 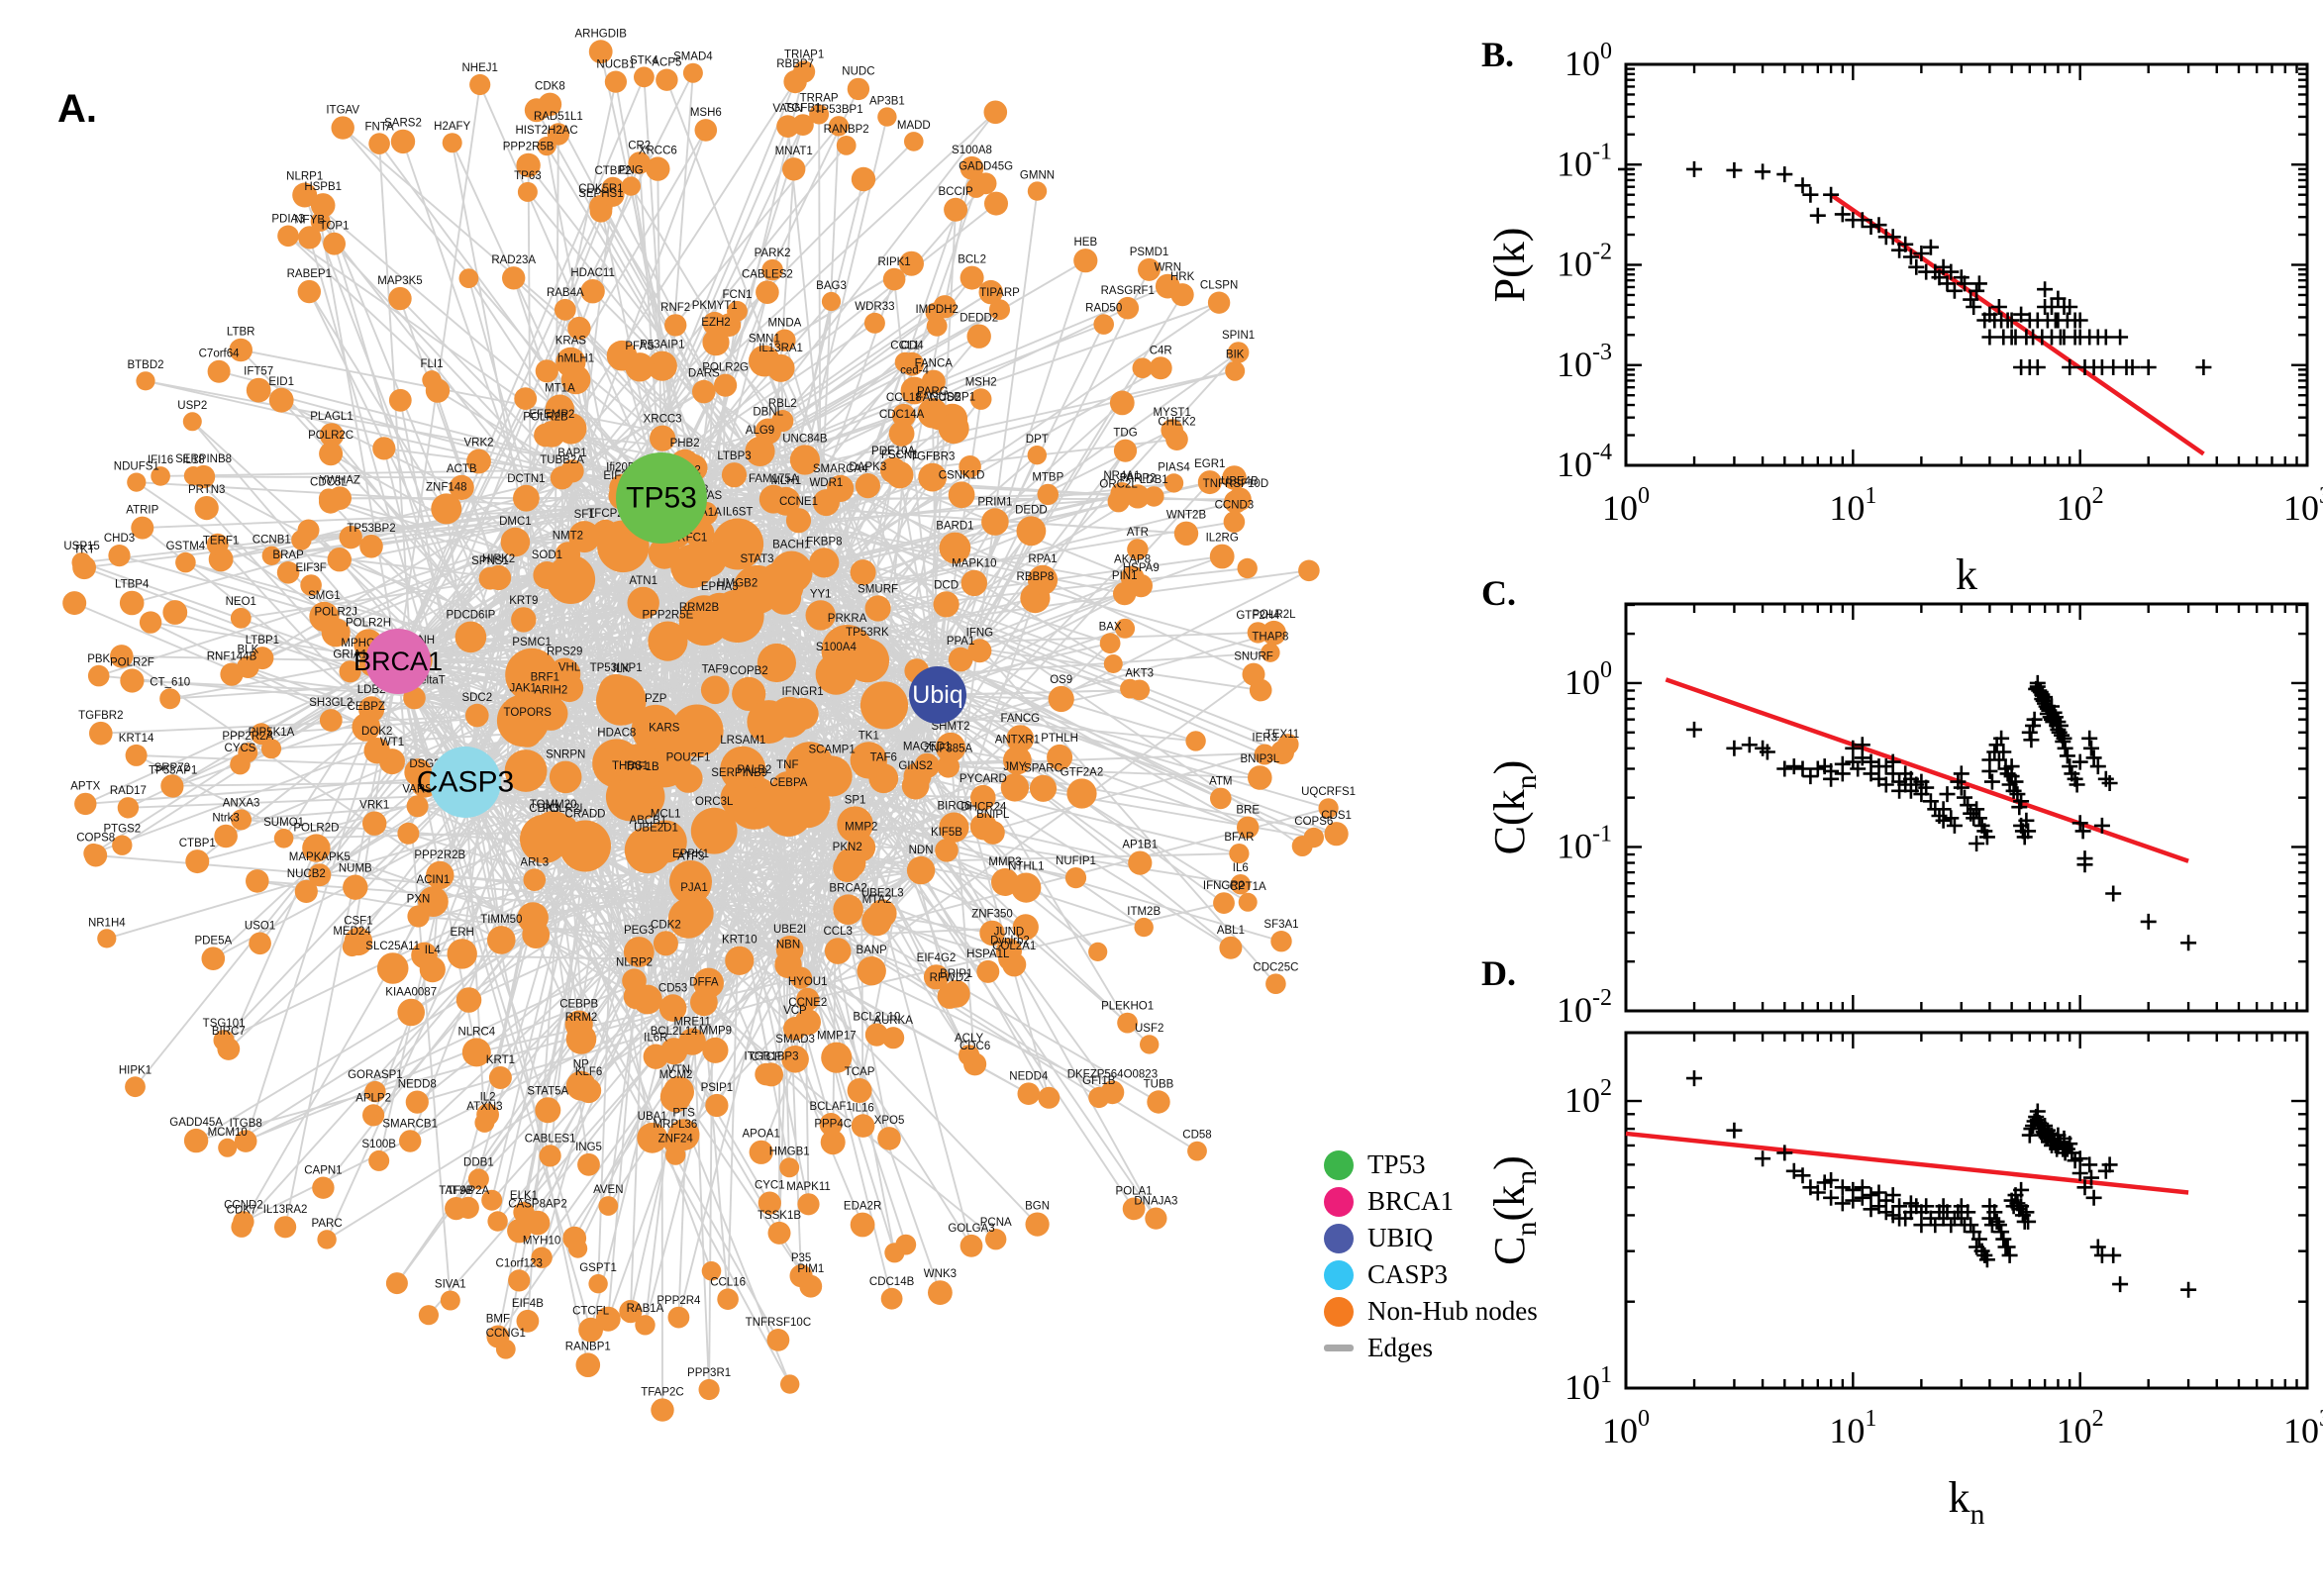 What do you see at coordinates (675, 308) in the screenshot?
I see `svg-text: RNF2` at bounding box center [675, 308].